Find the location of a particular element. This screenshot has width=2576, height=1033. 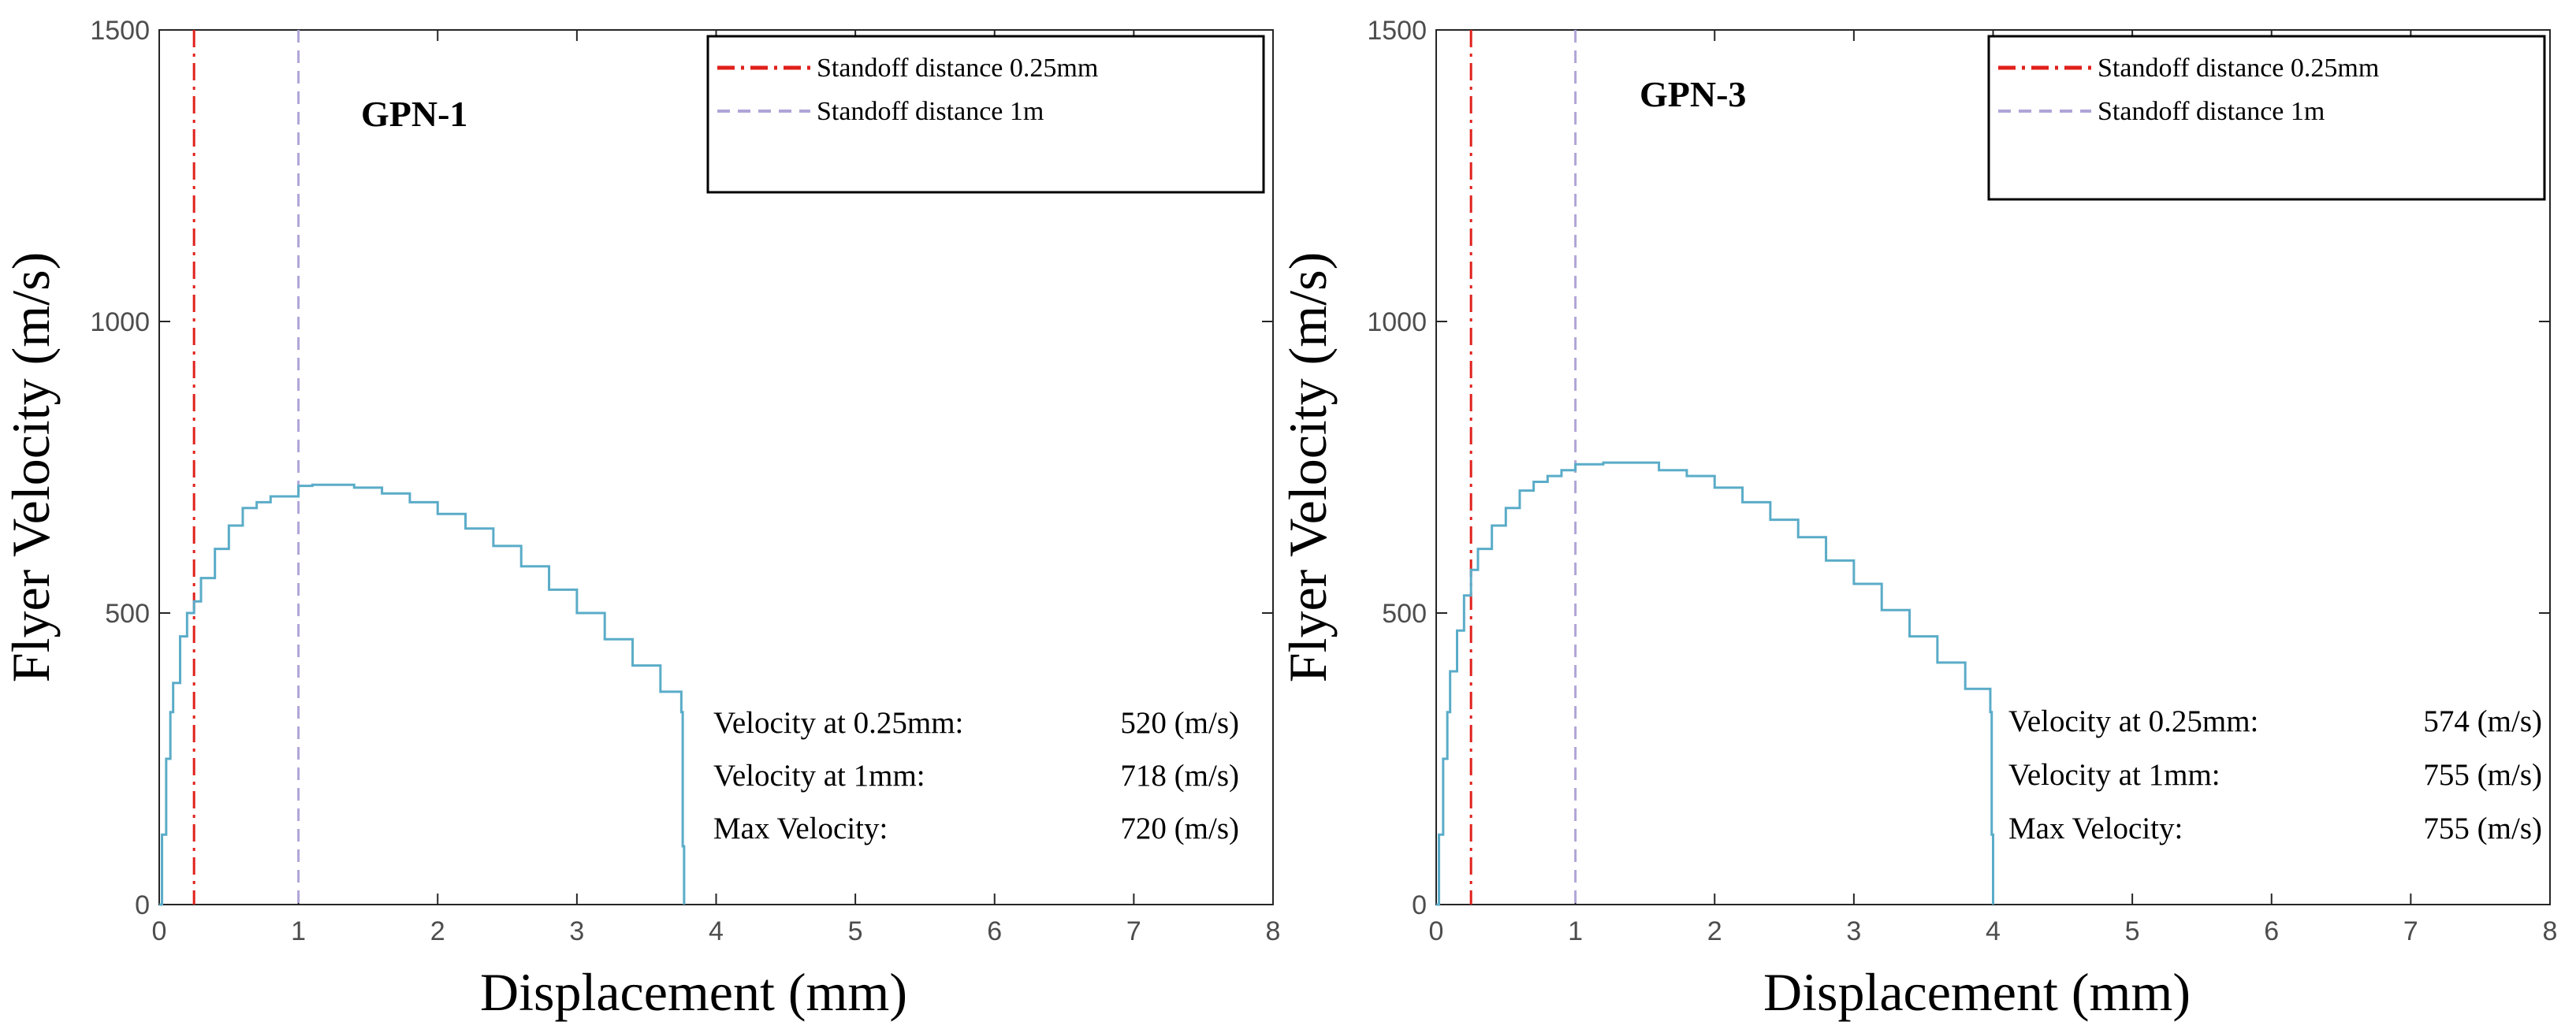

annotation-value: 718 (m/s) is located at coordinates (1179, 776).